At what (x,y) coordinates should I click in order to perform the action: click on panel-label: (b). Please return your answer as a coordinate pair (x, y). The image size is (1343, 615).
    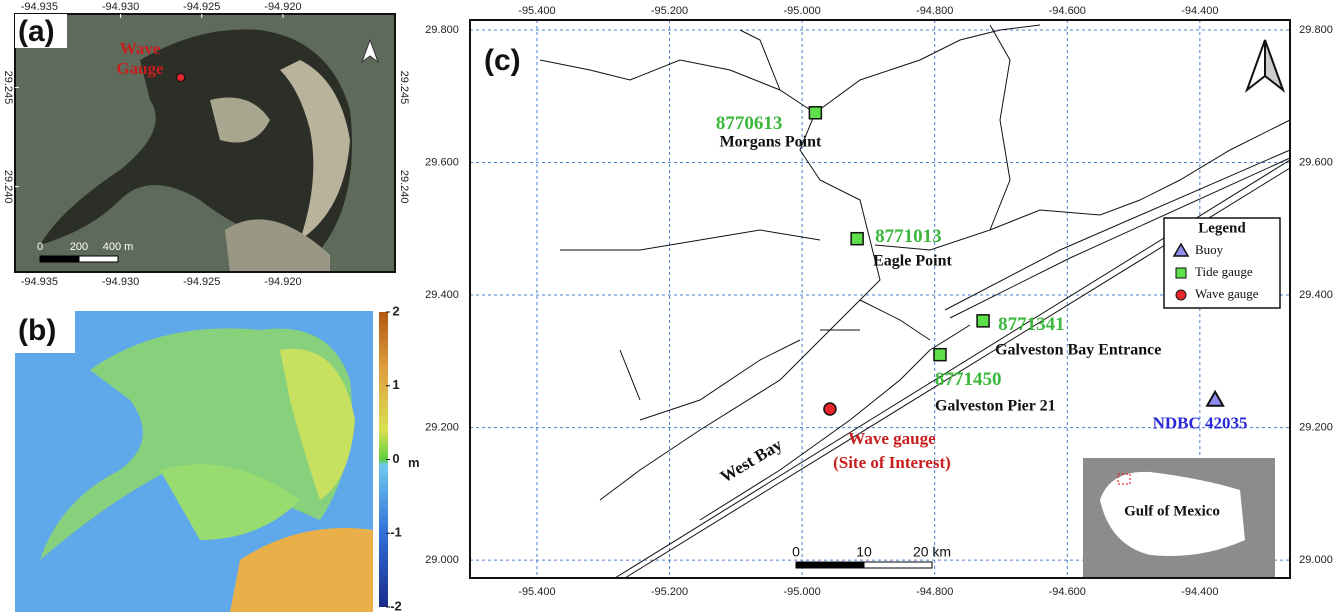
    Looking at the image, I should click on (37, 330).